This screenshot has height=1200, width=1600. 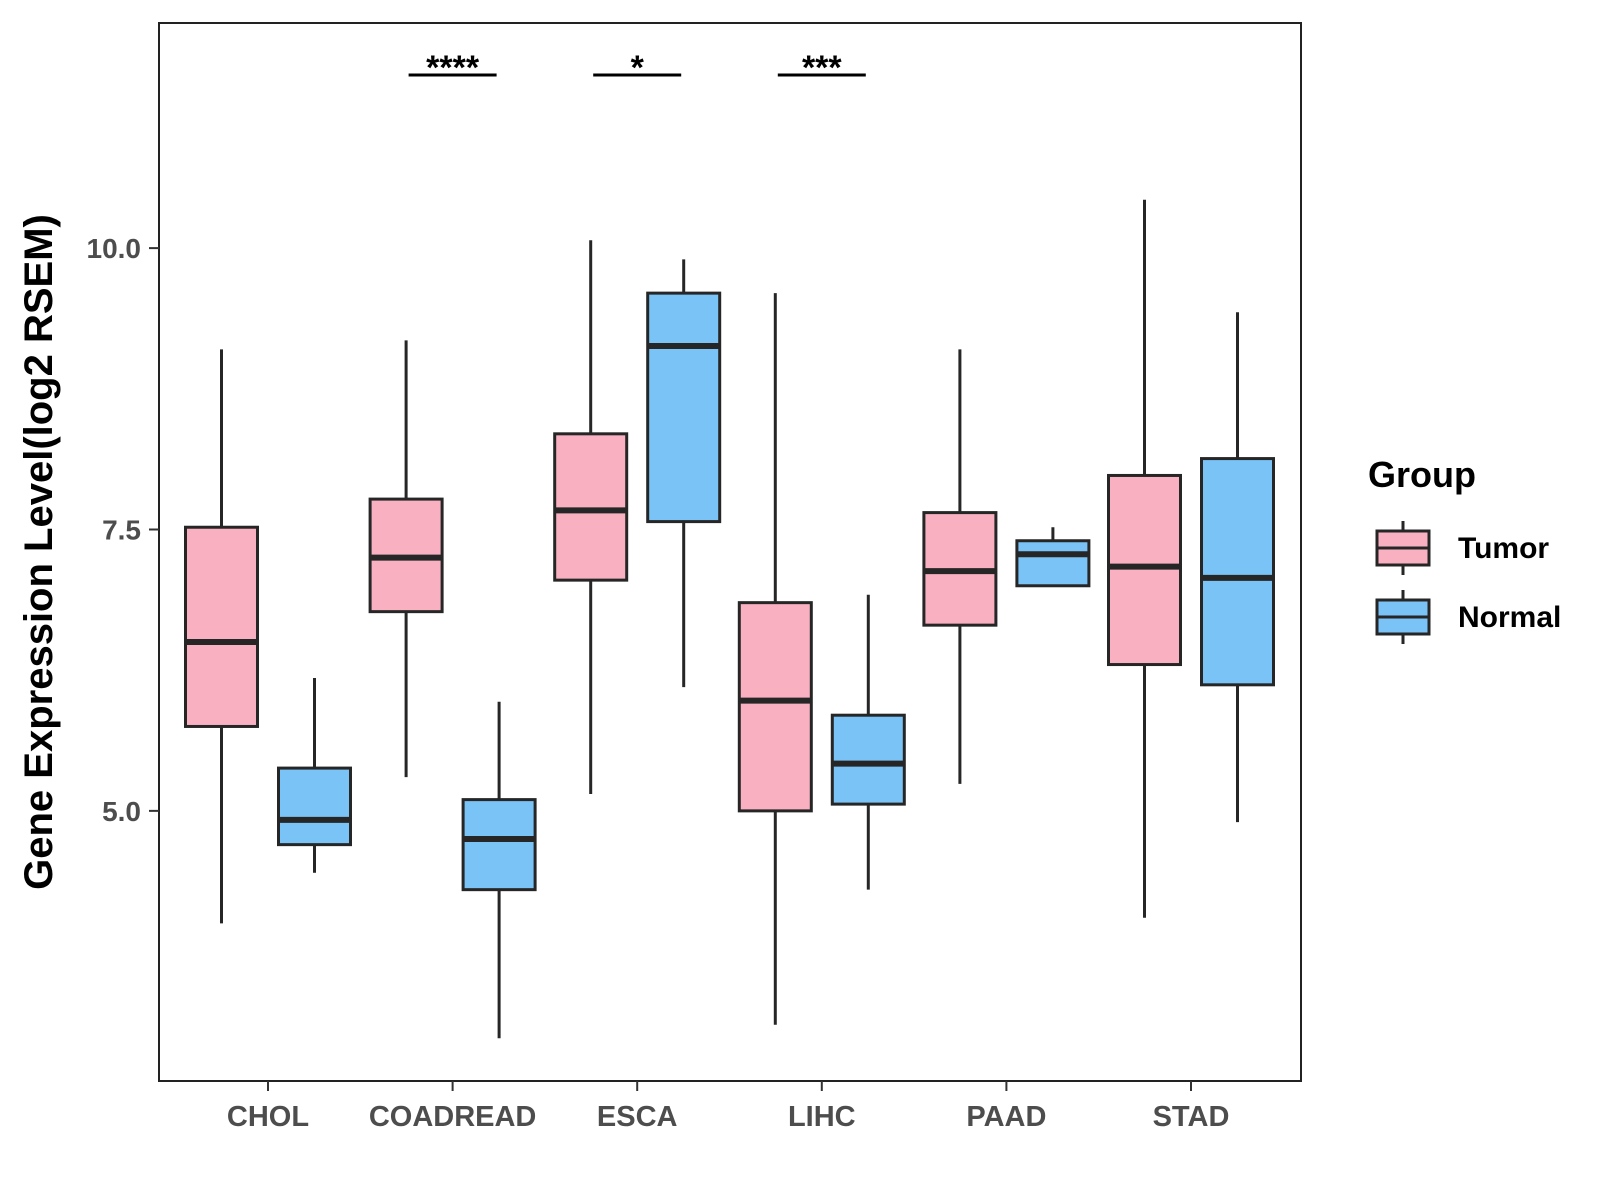 What do you see at coordinates (453, 1117) in the screenshot?
I see `x-tick-label: COADREAD` at bounding box center [453, 1117].